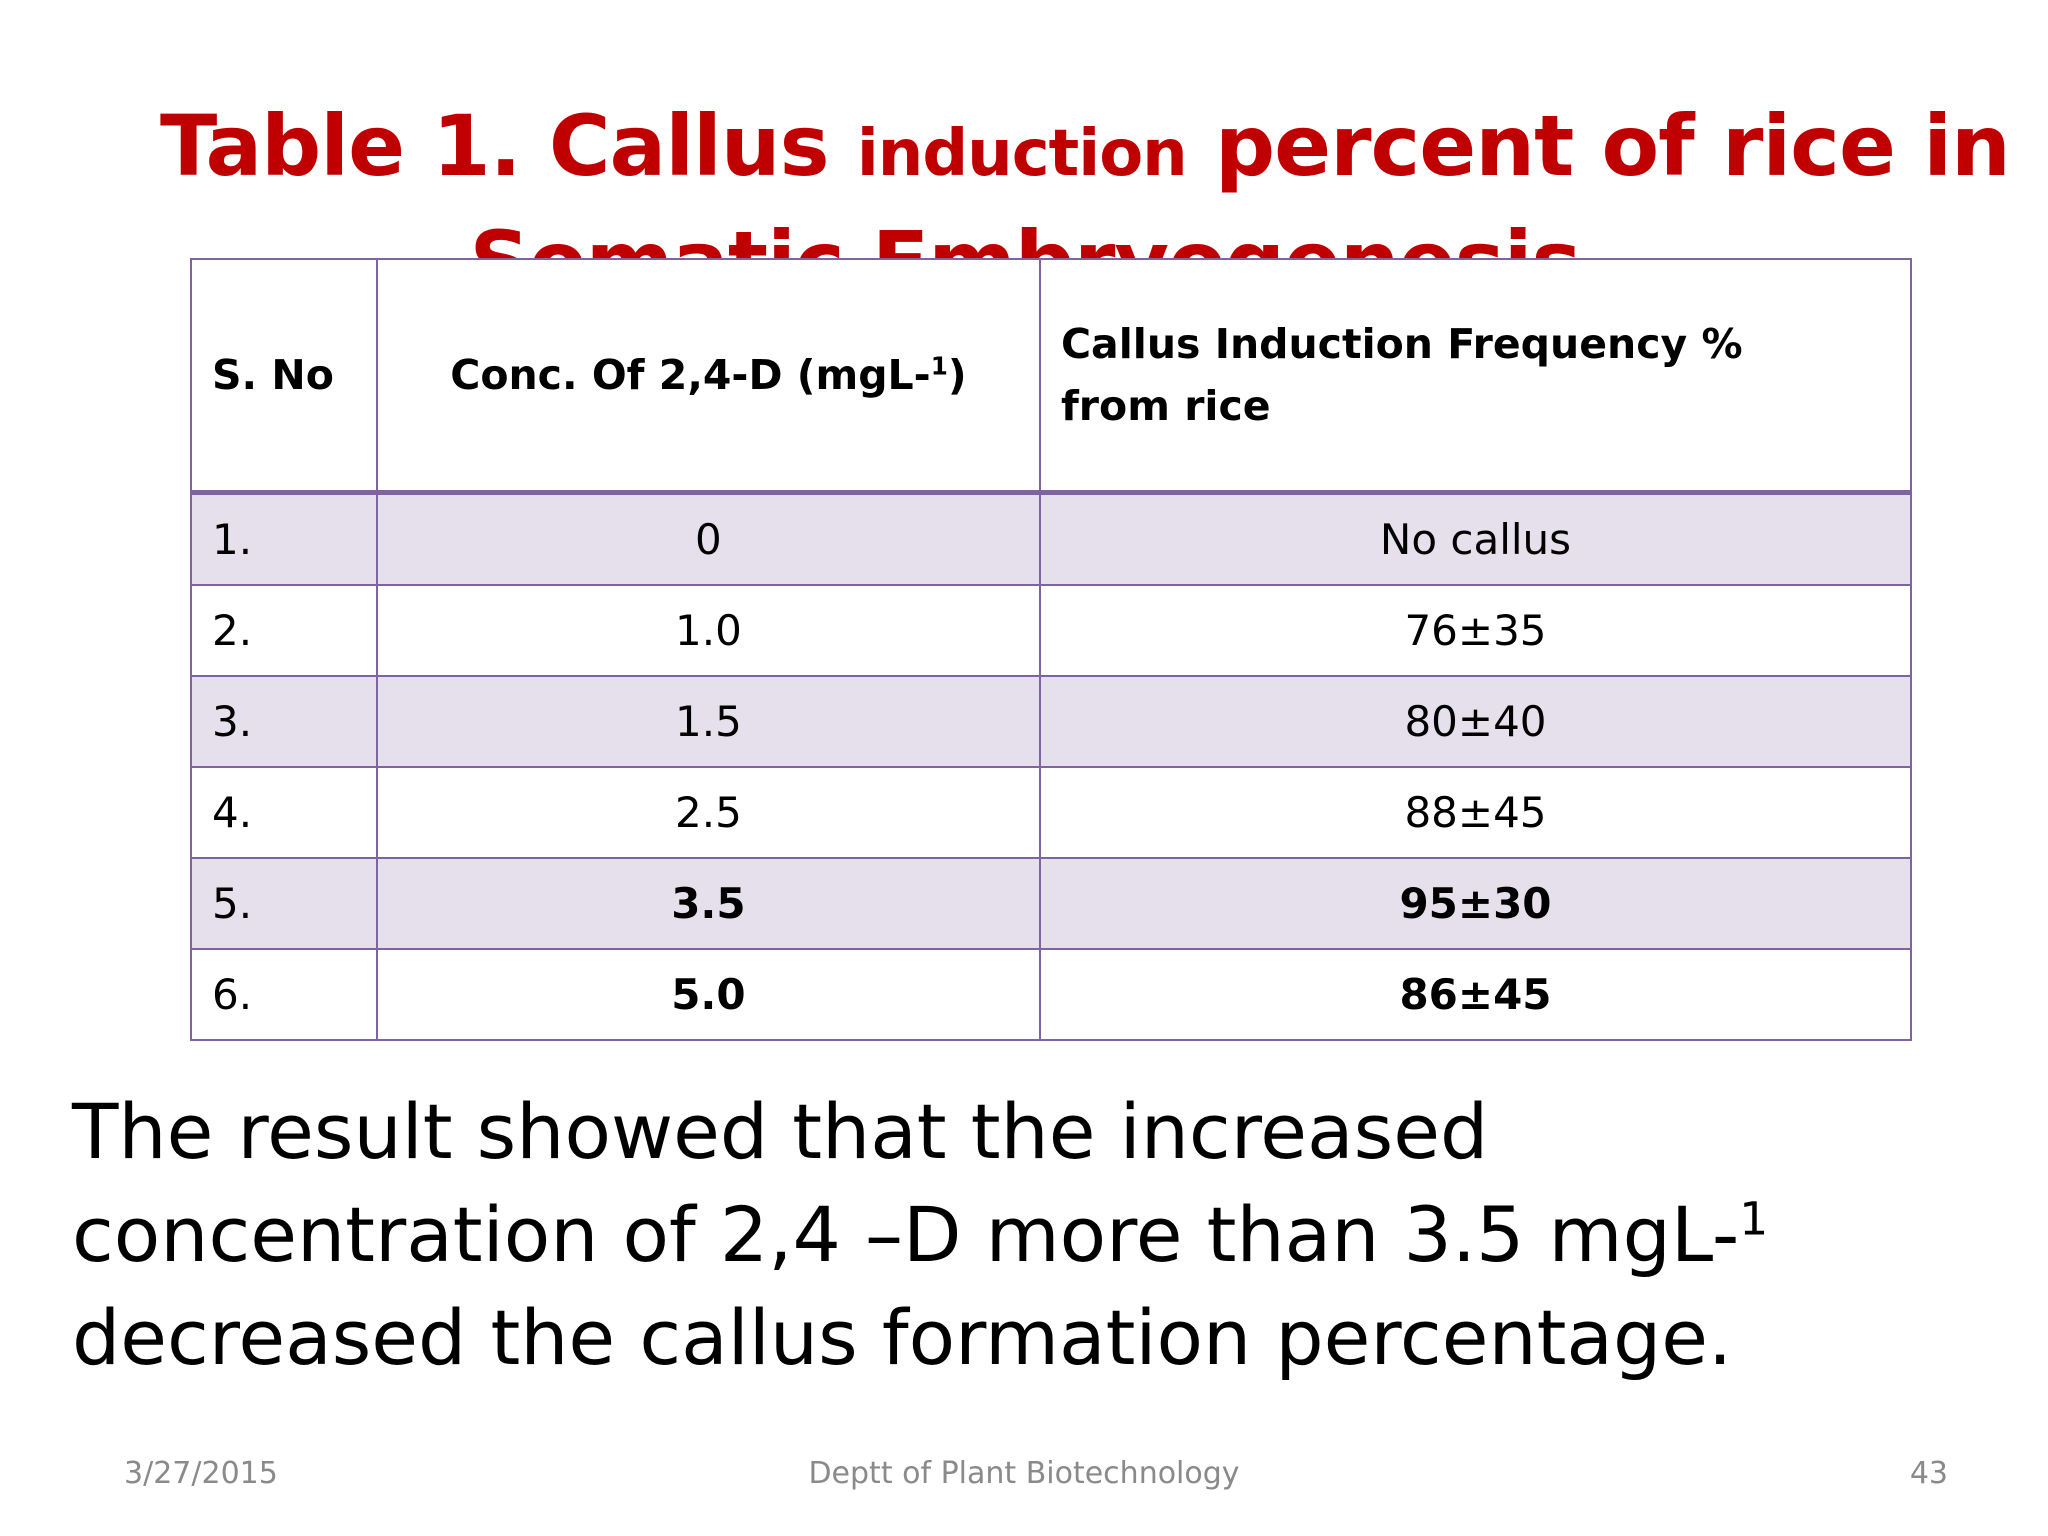  Describe the element at coordinates (284, 630) in the screenshot. I see `cell-sno: 2.` at that location.